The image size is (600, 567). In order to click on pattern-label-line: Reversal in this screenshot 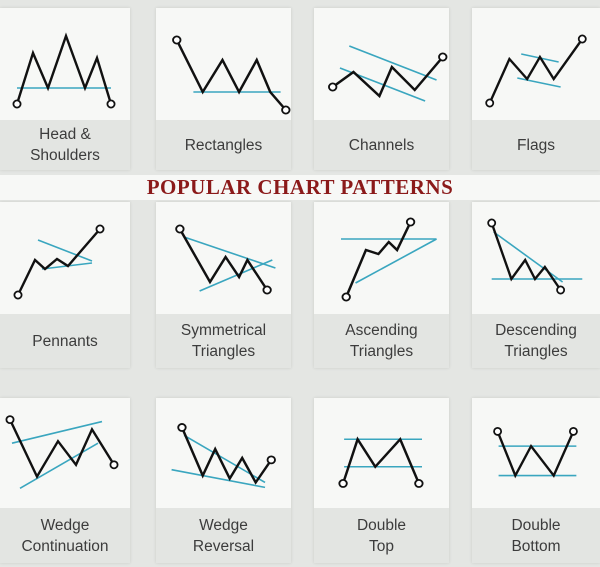, I will do `click(223, 546)`.